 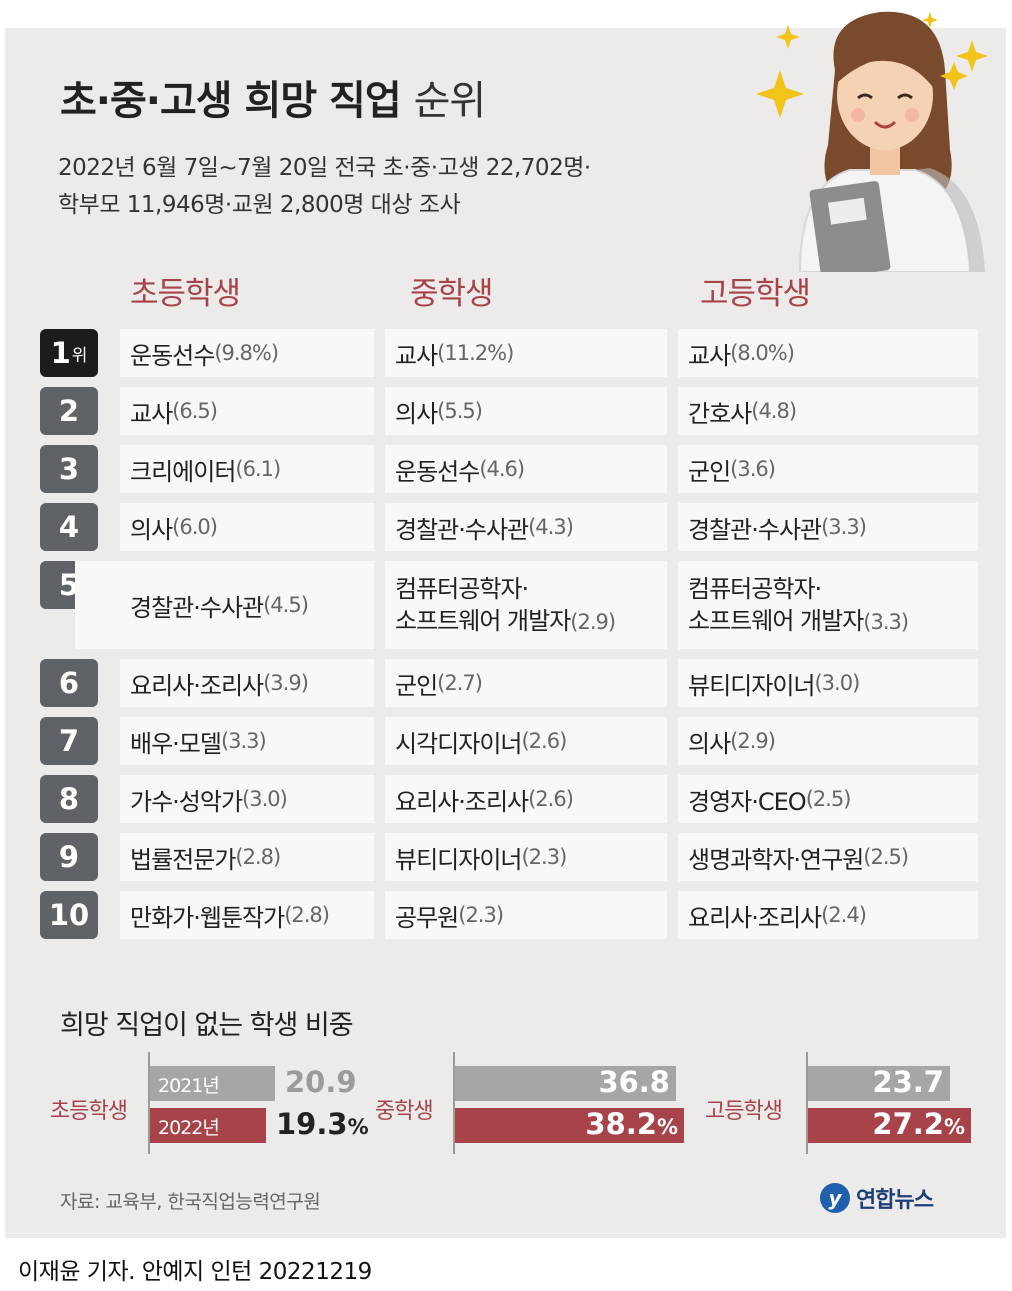 What do you see at coordinates (69, 799) in the screenshot?
I see `rank-badge: 8` at bounding box center [69, 799].